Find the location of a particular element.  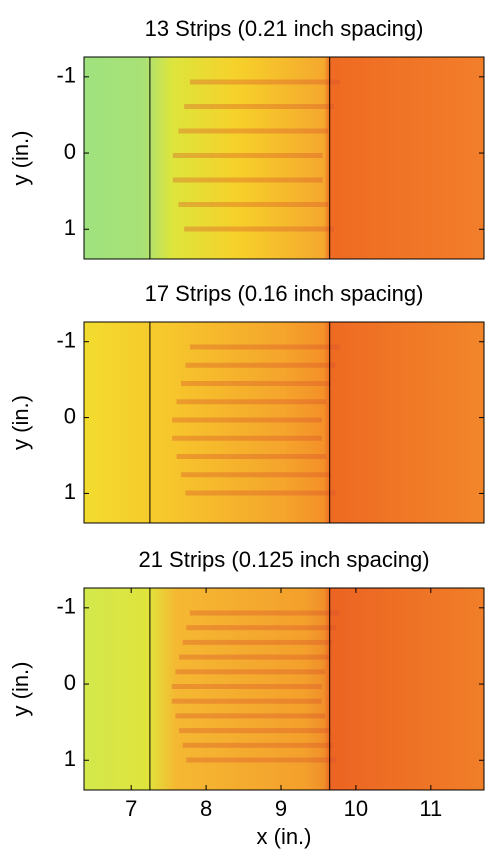

panel-title: 21 Strips (0.125 inch spacing) is located at coordinates (283, 559).